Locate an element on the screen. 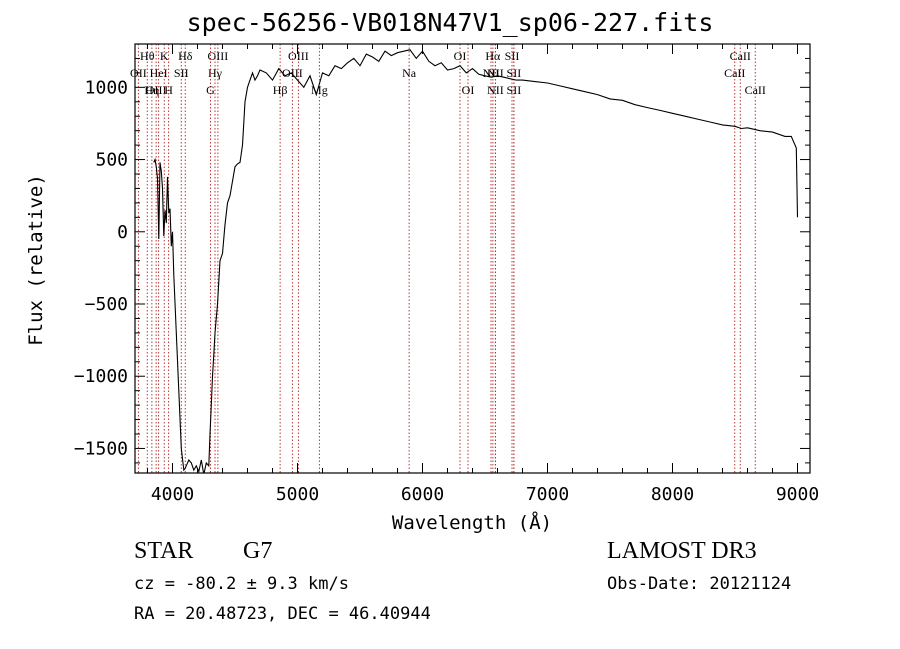 Image resolution: width=900 pixels, height=649 pixels. marker-label-20: SII is located at coordinates (512, 56).